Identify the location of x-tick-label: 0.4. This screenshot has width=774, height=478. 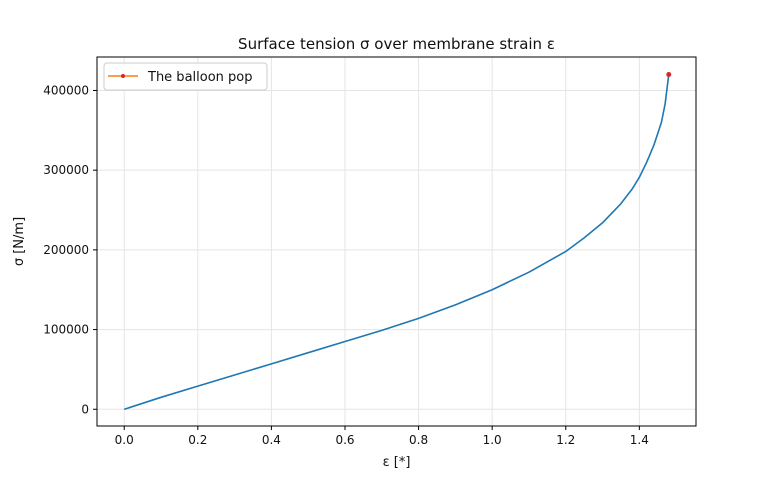
(271, 440).